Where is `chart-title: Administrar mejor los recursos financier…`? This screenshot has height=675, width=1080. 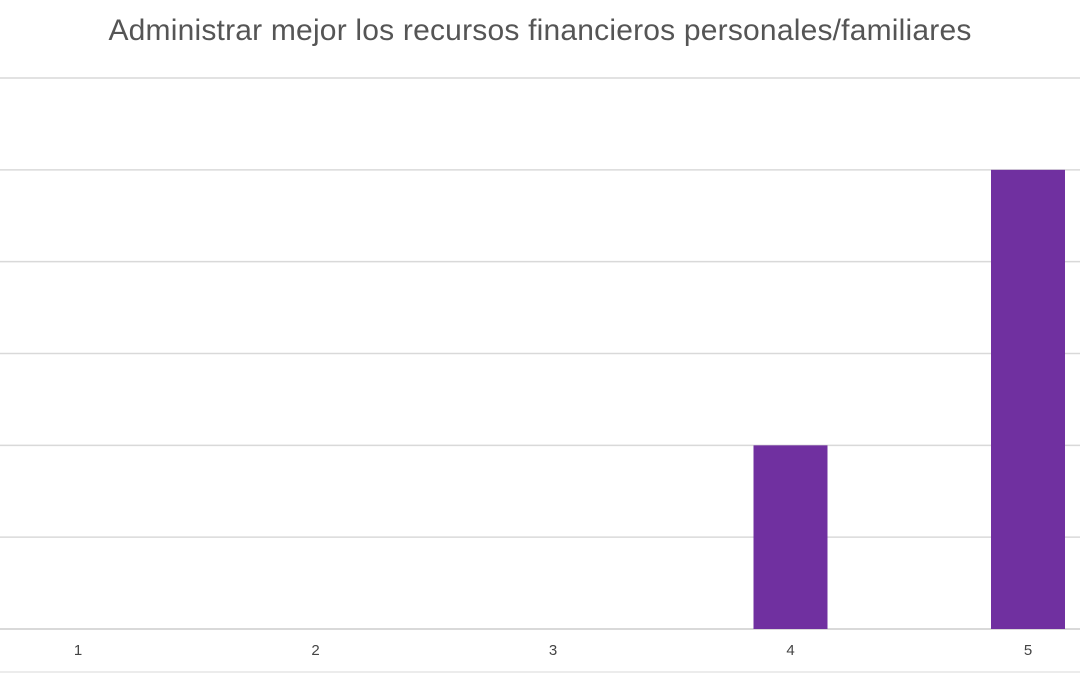
chart-title: Administrar mejor los recursos financier… is located at coordinates (540, 30).